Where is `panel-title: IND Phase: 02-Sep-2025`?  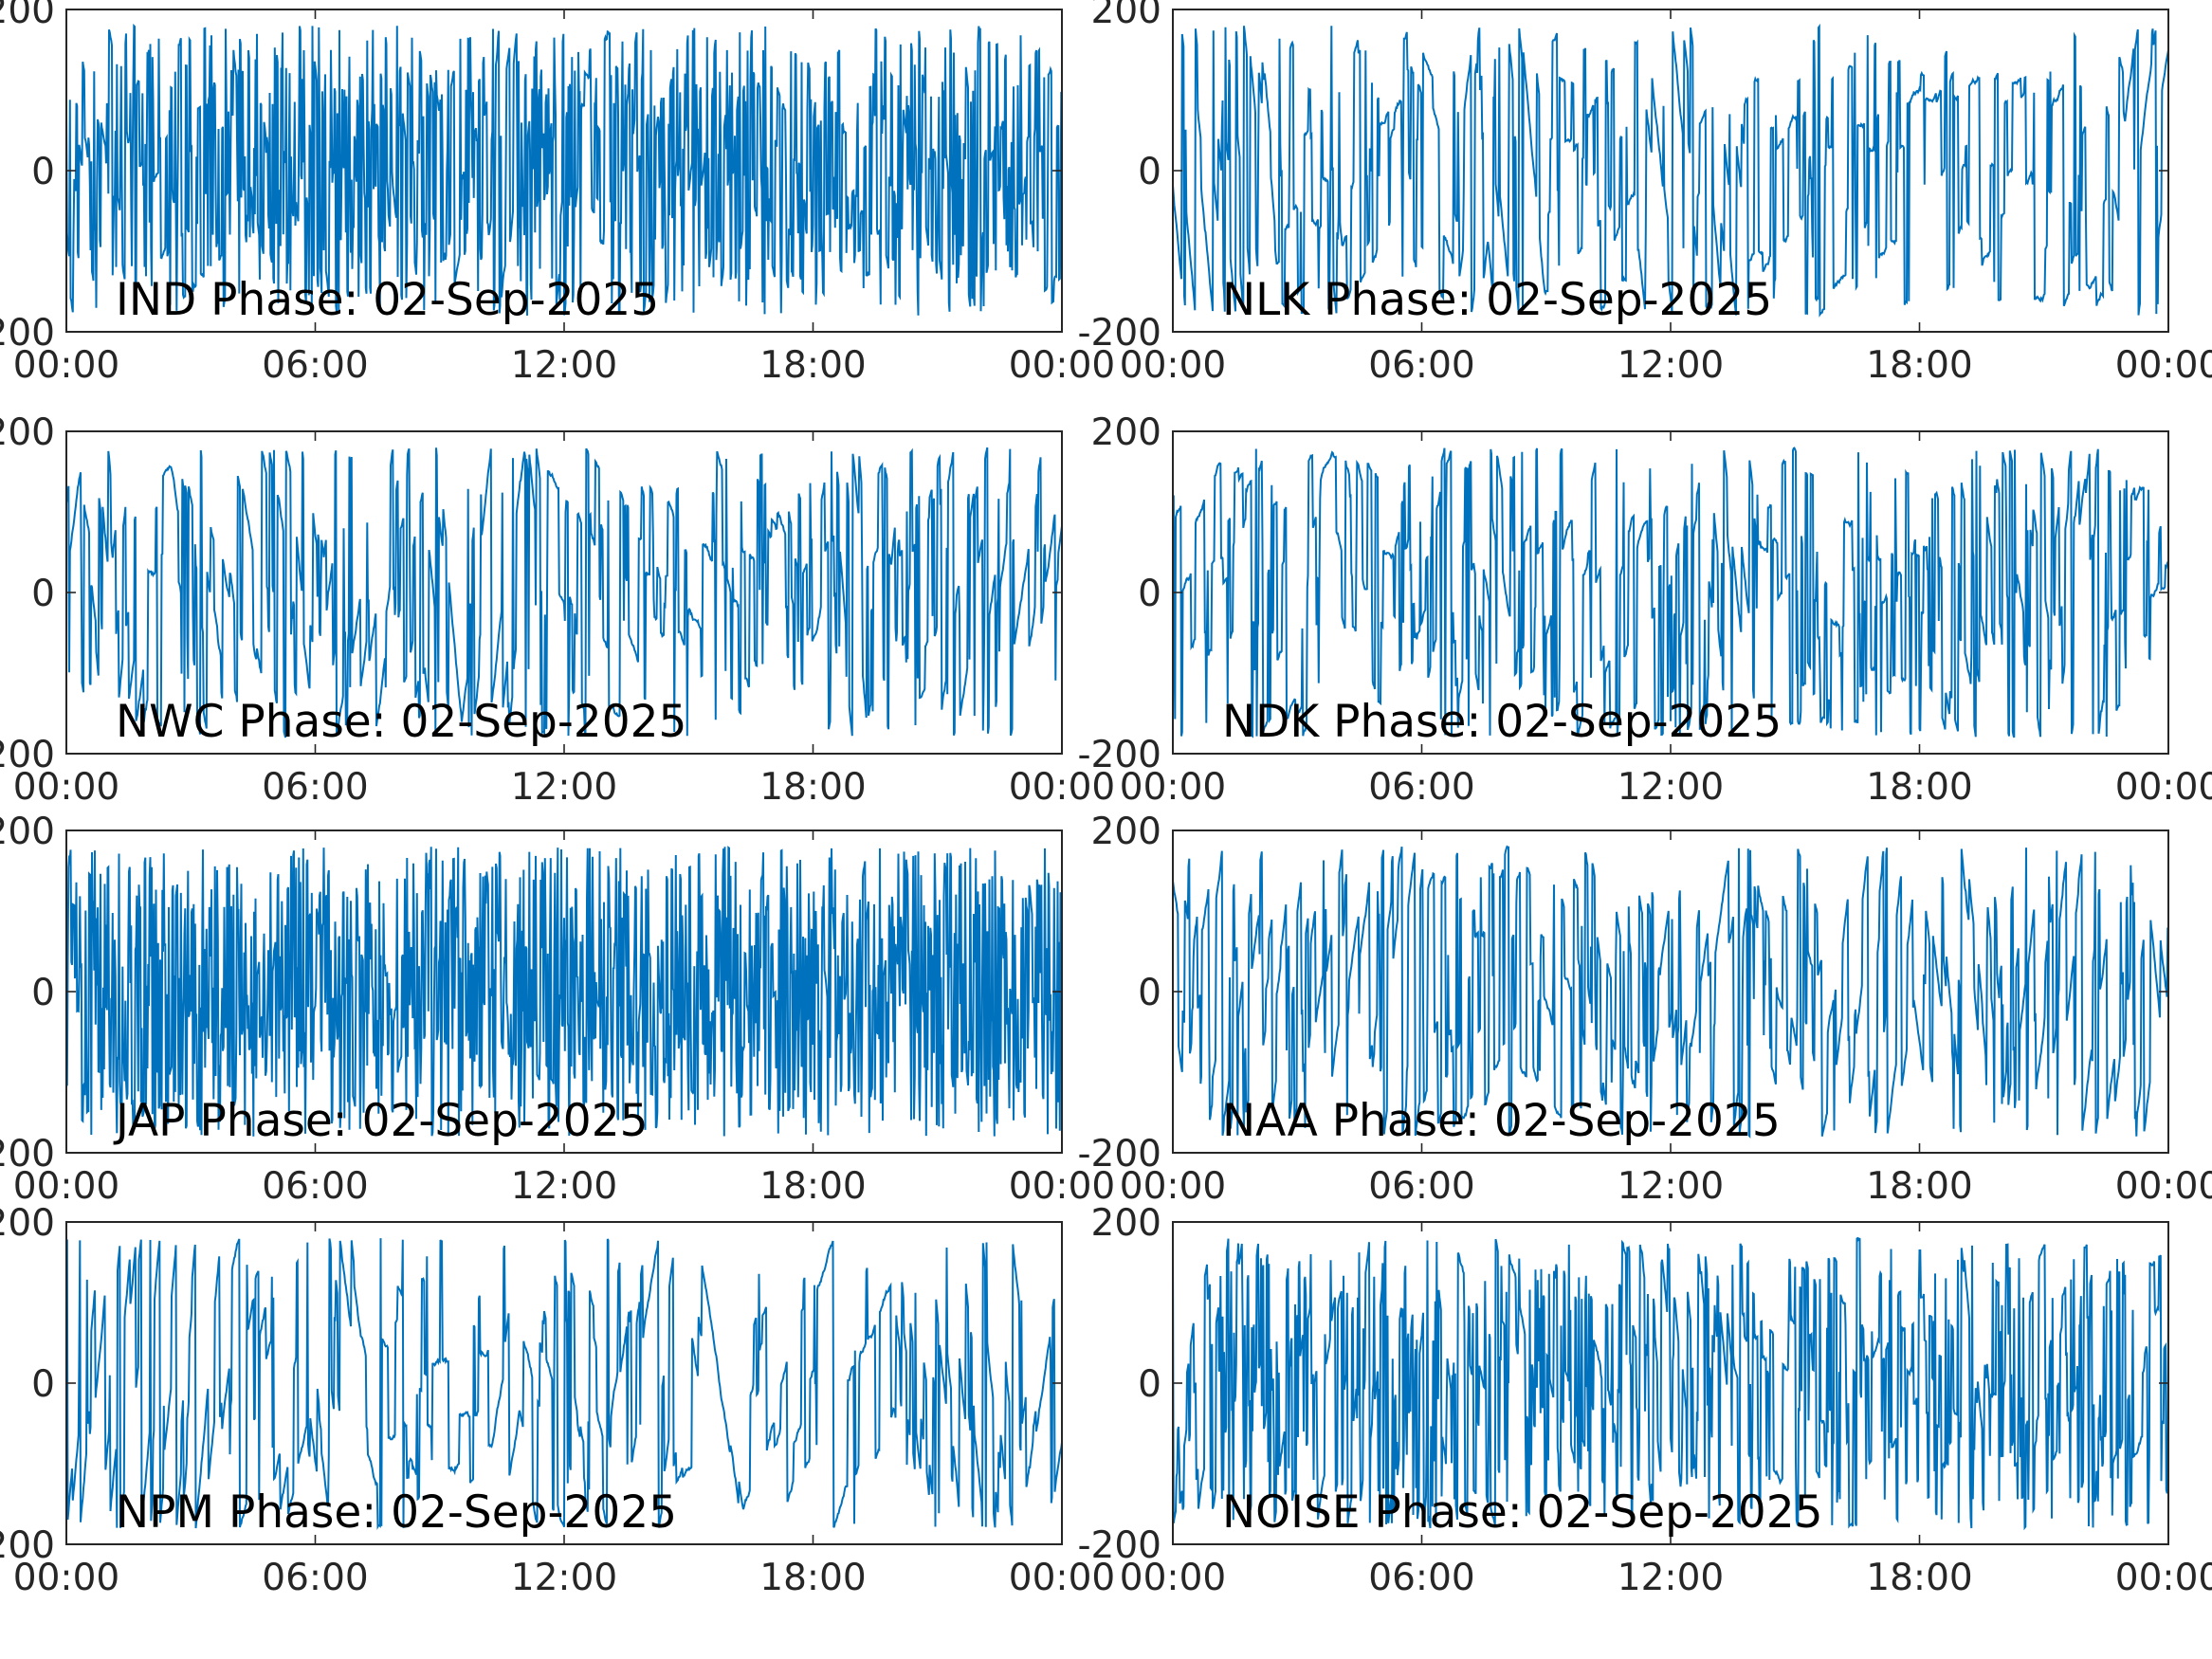 panel-title: IND Phase: 02-Sep-2025 is located at coordinates (387, 300).